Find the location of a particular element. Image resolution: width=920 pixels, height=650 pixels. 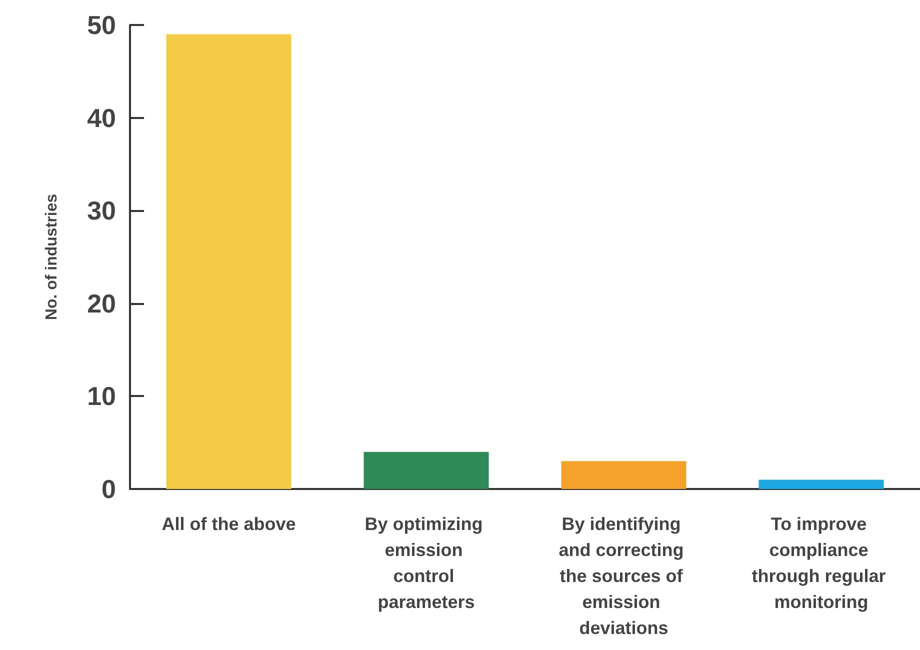

x-tick-label: By optimizing emission control parameters is located at coordinates (426, 563).